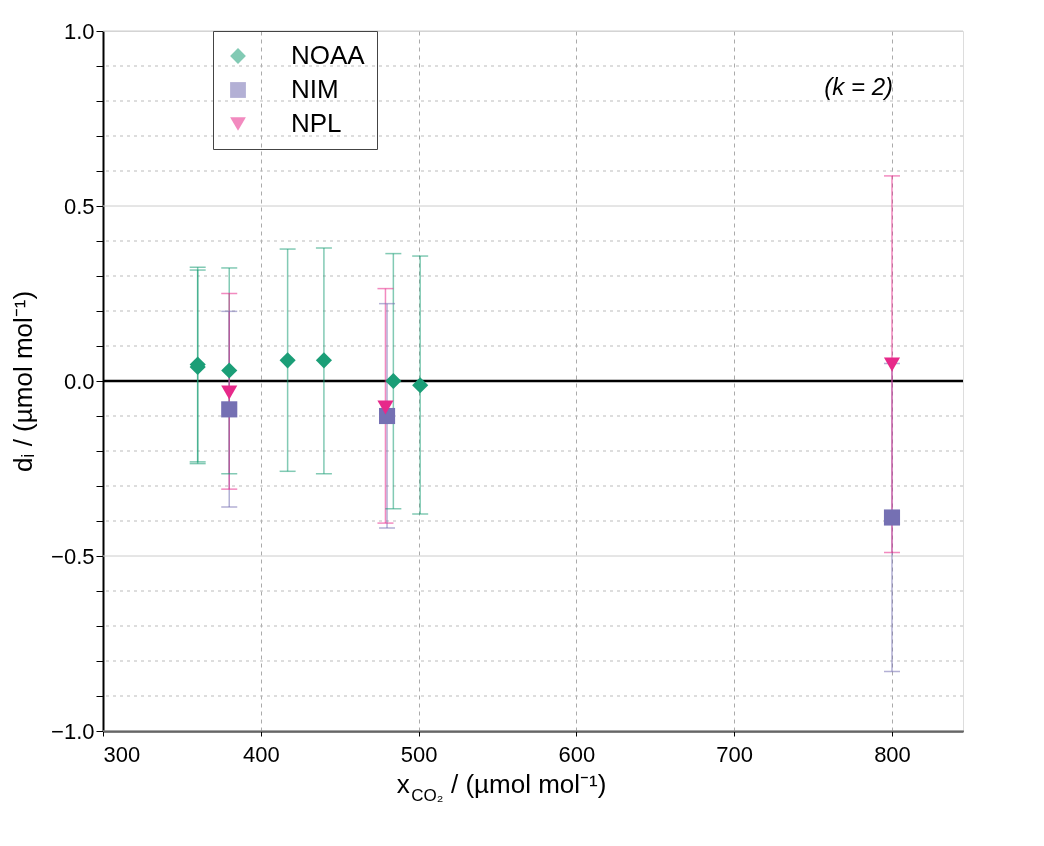 This screenshot has height=846, width=1044. I want to click on legend-label: NPL, so click(316, 123).